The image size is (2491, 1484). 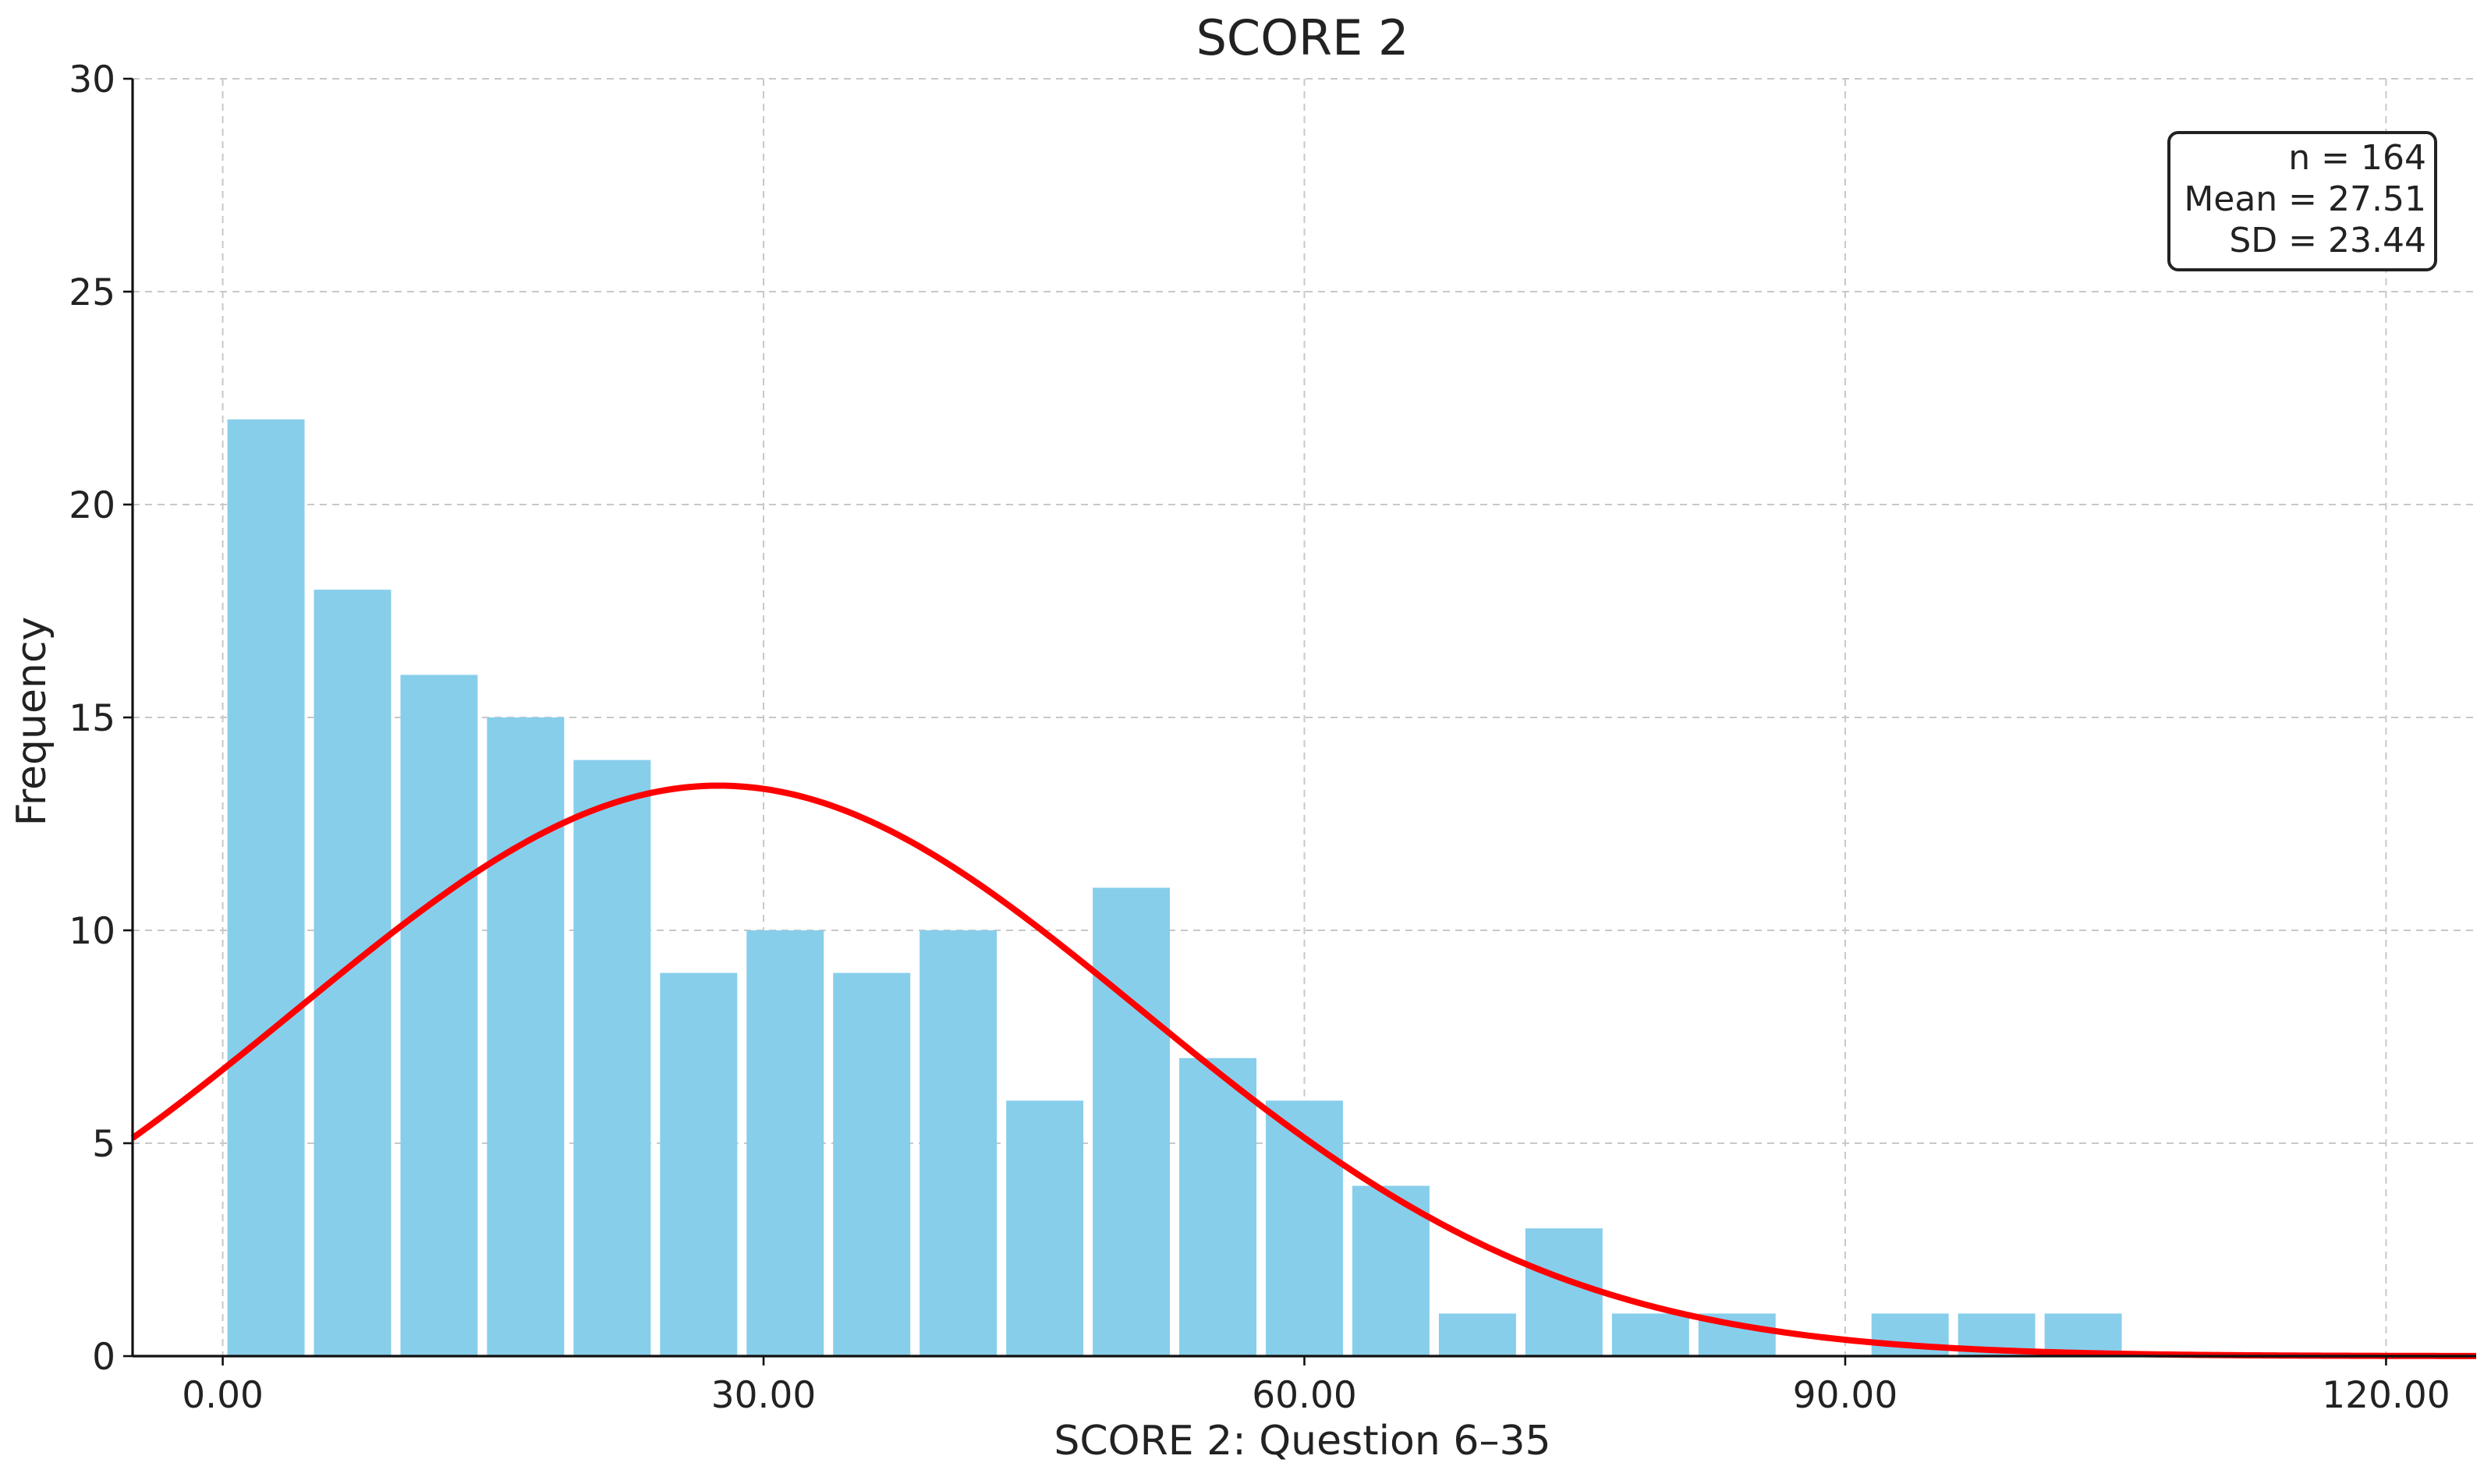 What do you see at coordinates (103, 1144) in the screenshot?
I see `y-tick-label: 5` at bounding box center [103, 1144].